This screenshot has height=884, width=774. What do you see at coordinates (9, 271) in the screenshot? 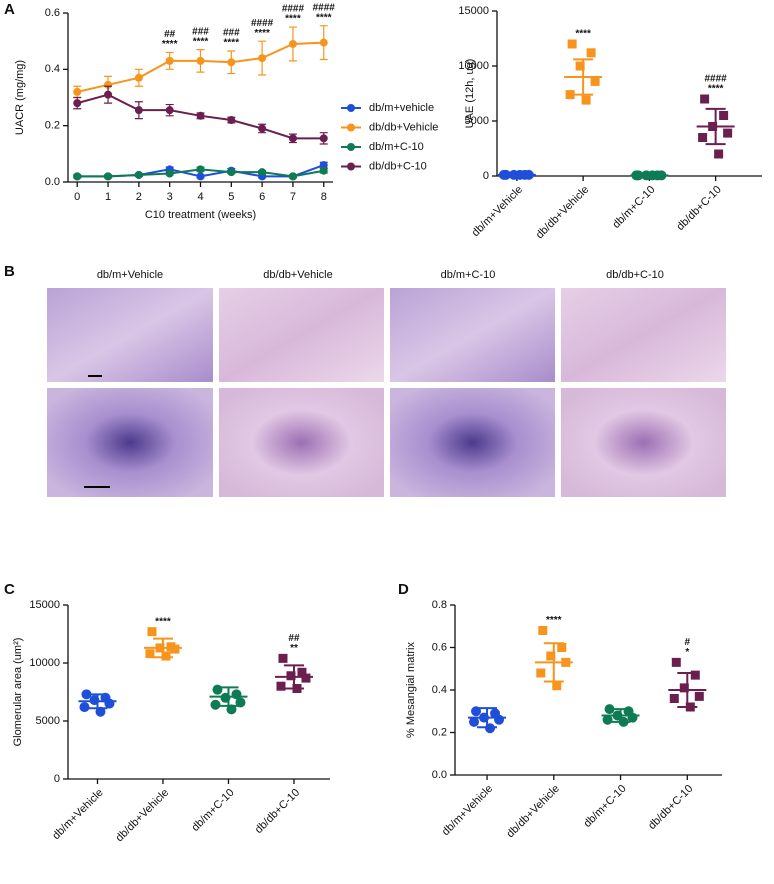
I see `panel-letter: B` at bounding box center [9, 271].